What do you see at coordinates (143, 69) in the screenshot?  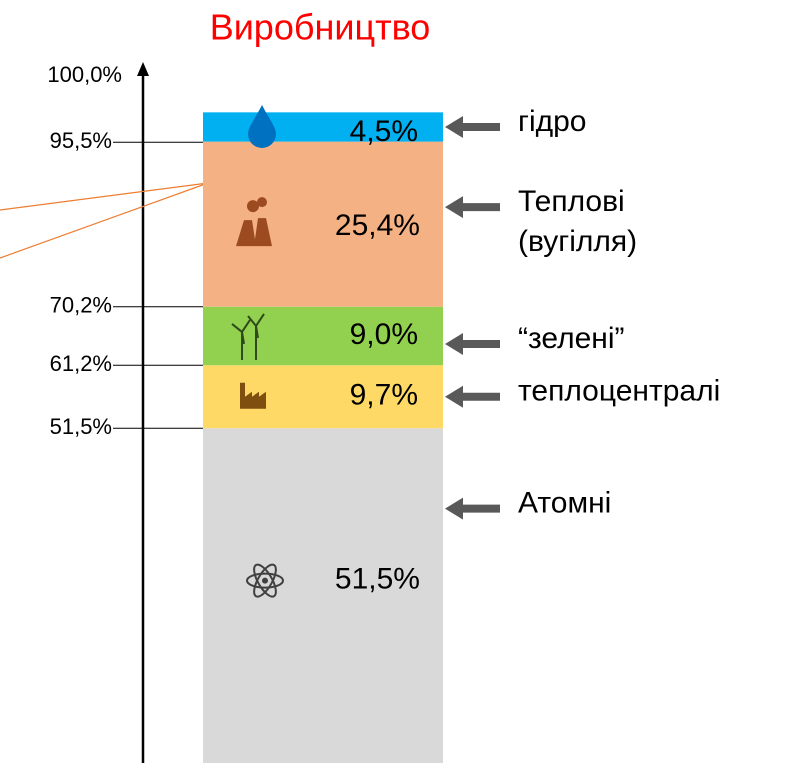 I see `axis-arrow` at bounding box center [143, 69].